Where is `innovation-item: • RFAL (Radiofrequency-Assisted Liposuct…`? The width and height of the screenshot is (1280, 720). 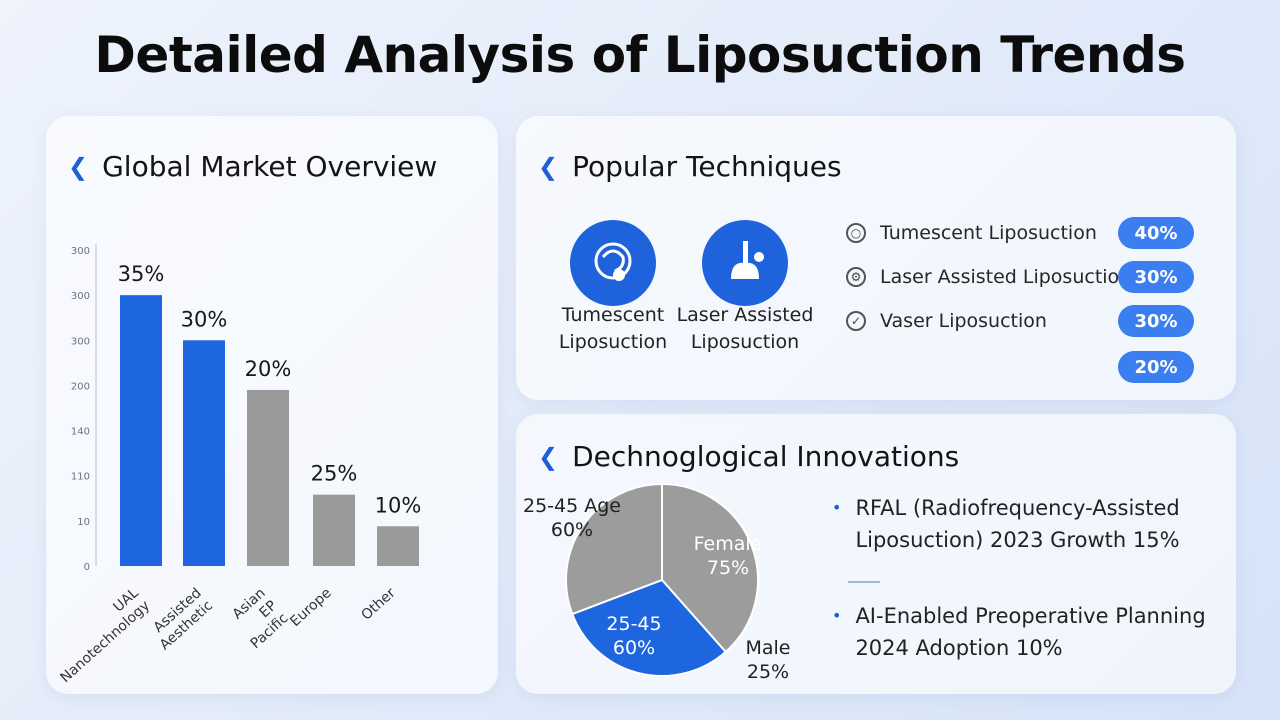 innovation-item: • RFAL (Radiofrequency-Assisted Liposuct… is located at coordinates (1006, 524).